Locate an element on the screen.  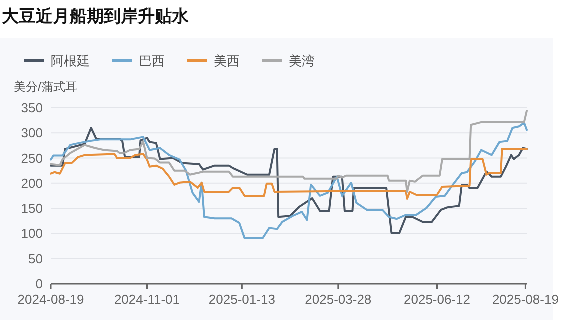
y-axis-title: 美分/蒲式耳 is located at coordinates (46, 87).